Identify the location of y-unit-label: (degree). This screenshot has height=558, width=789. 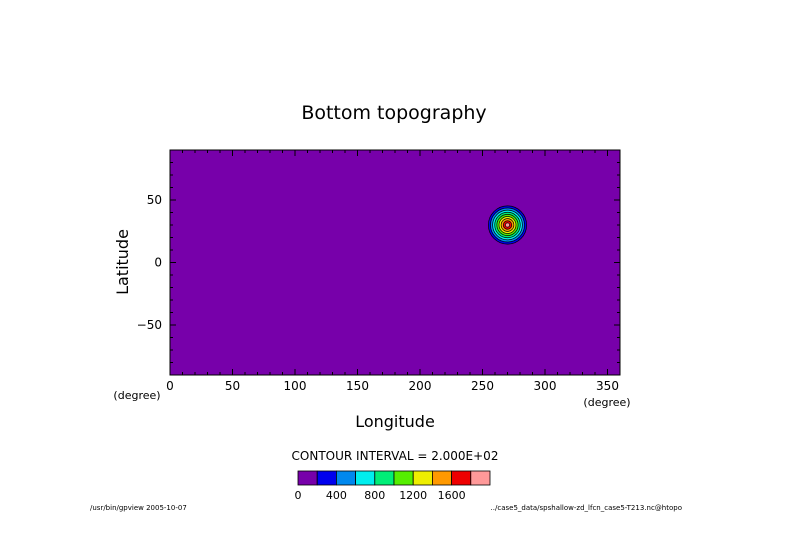
(136, 395).